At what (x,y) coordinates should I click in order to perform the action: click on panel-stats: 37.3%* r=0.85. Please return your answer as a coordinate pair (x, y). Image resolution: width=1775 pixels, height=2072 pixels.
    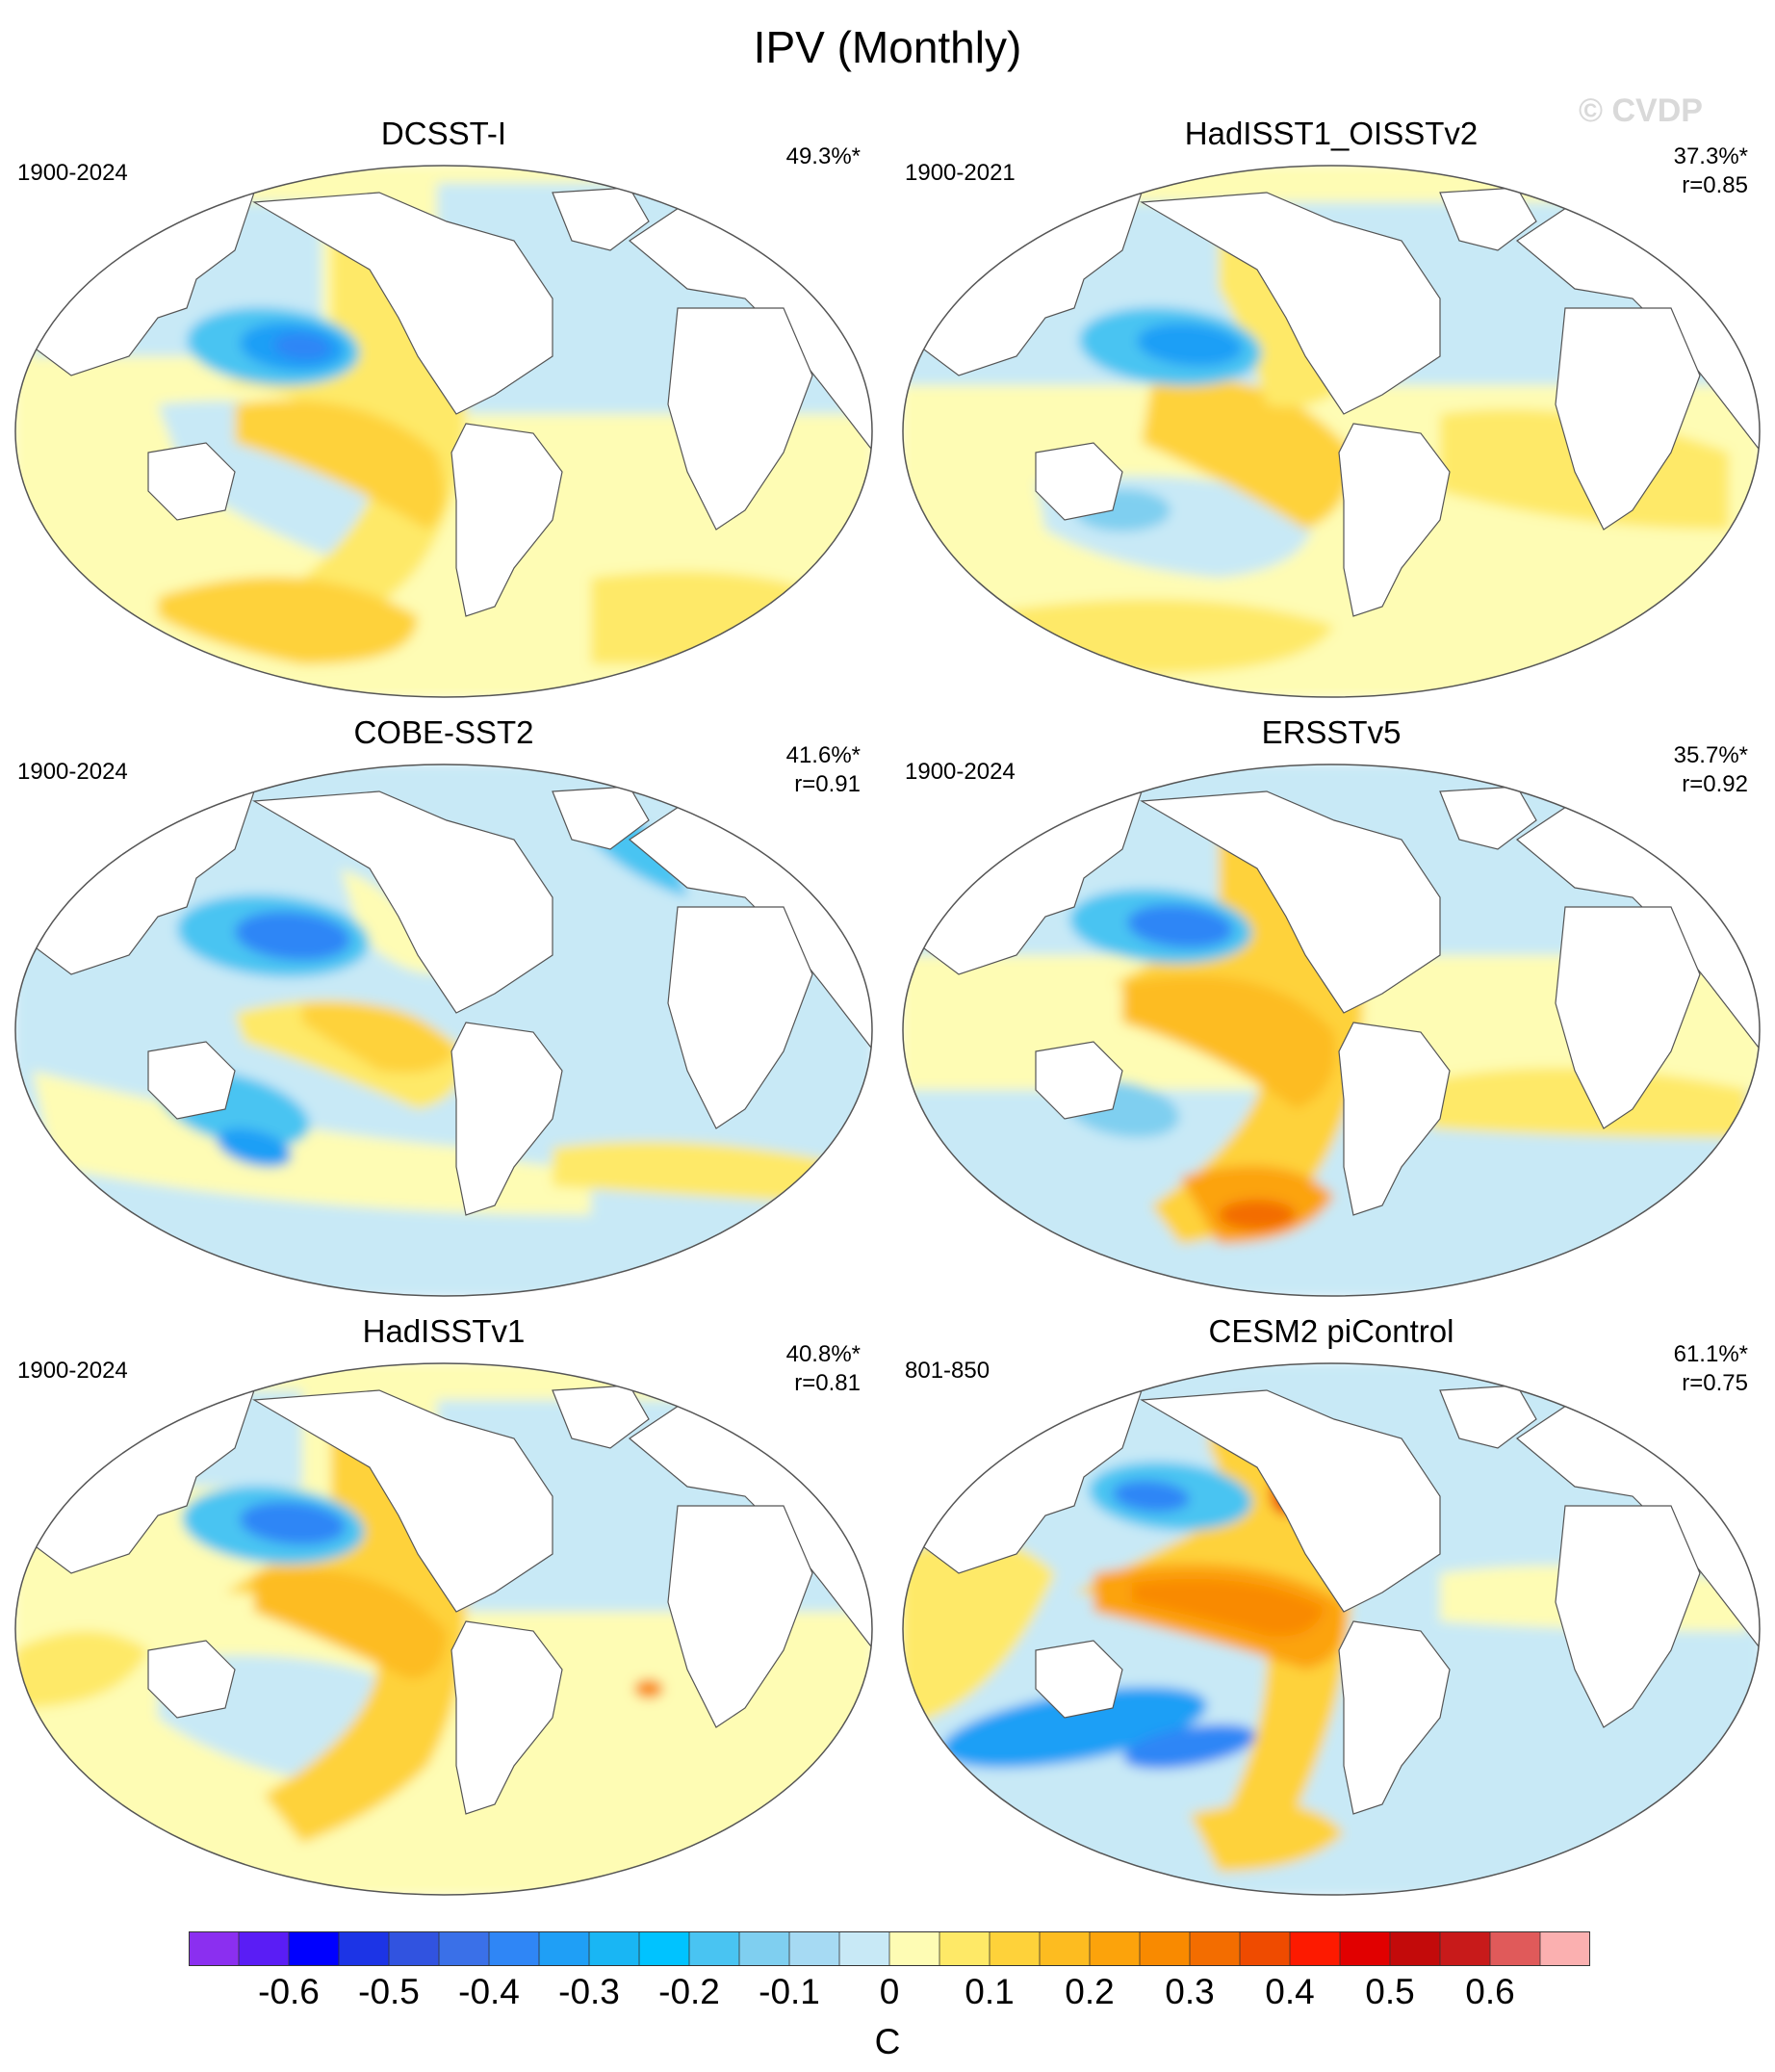
    Looking at the image, I should click on (1711, 171).